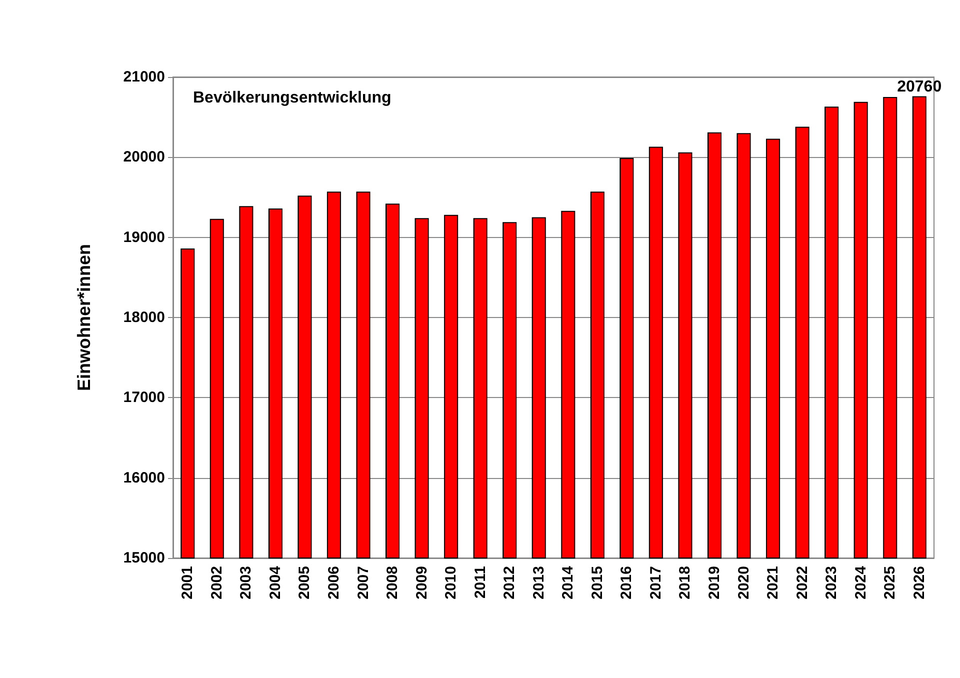 This screenshot has height=678, width=960. What do you see at coordinates (144, 397) in the screenshot?
I see `y-tick-label: 17000` at bounding box center [144, 397].